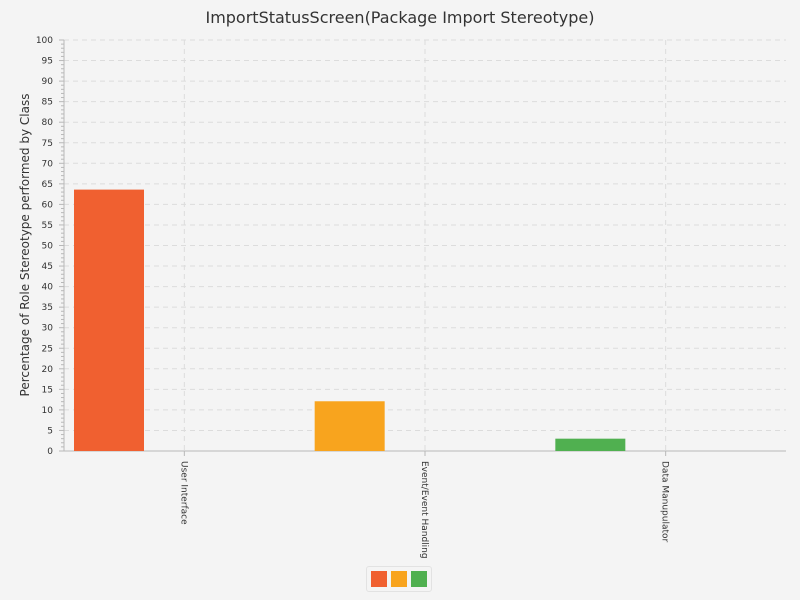  What do you see at coordinates (44, 41) in the screenshot?
I see `y-tick-label: 100` at bounding box center [44, 41].